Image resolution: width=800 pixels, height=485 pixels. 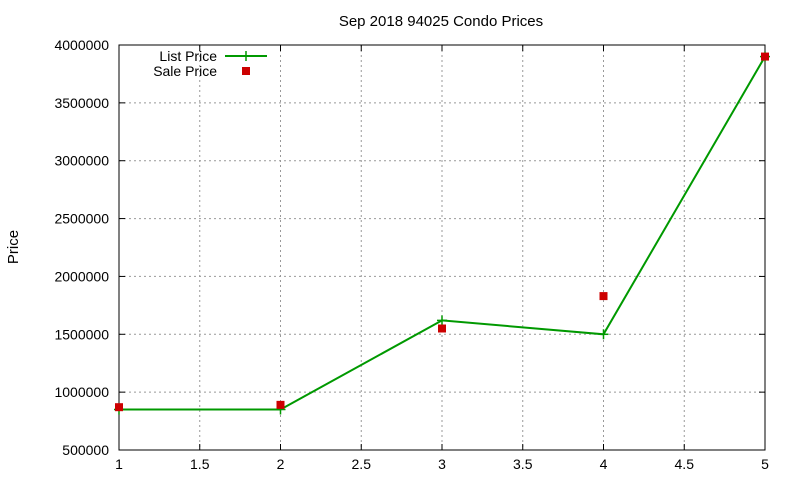 I want to click on y-tick-label: 2500000, so click(x=81, y=219).